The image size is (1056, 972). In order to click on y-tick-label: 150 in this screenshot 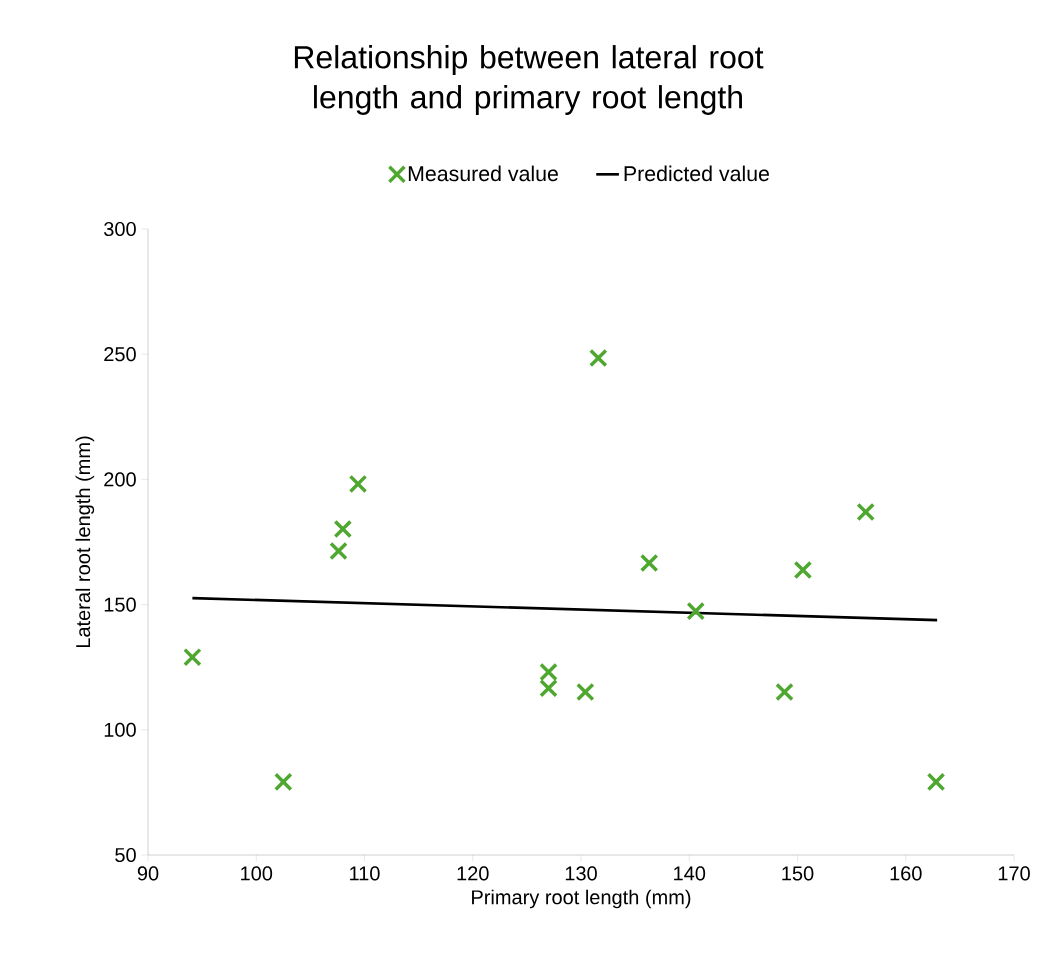, I will do `click(120, 604)`.